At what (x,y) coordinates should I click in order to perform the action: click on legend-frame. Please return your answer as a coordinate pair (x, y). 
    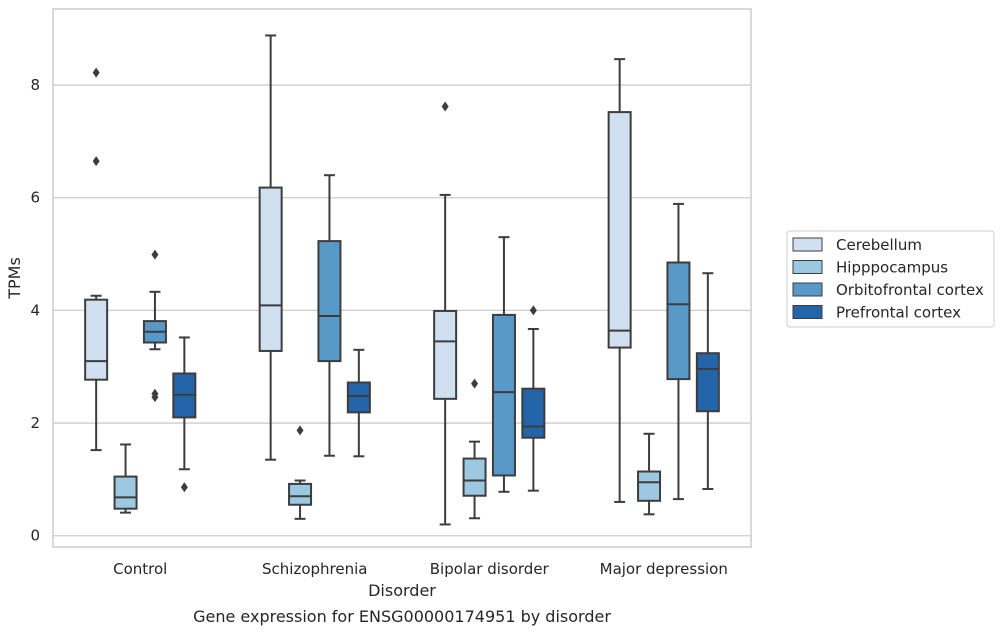
    Looking at the image, I should click on (890, 279).